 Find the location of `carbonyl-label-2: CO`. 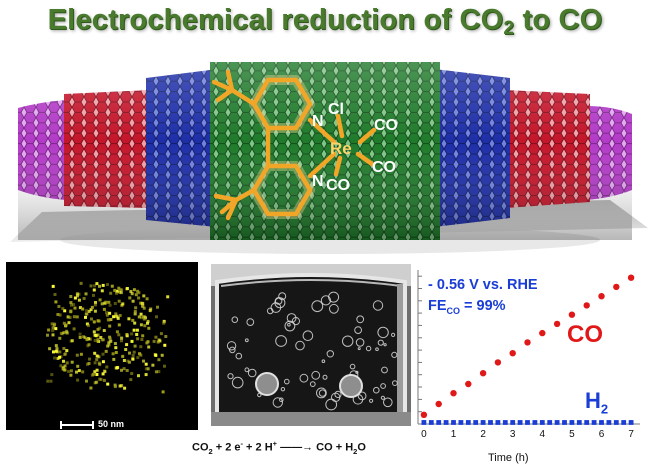

carbonyl-label-2: CO is located at coordinates (384, 167).